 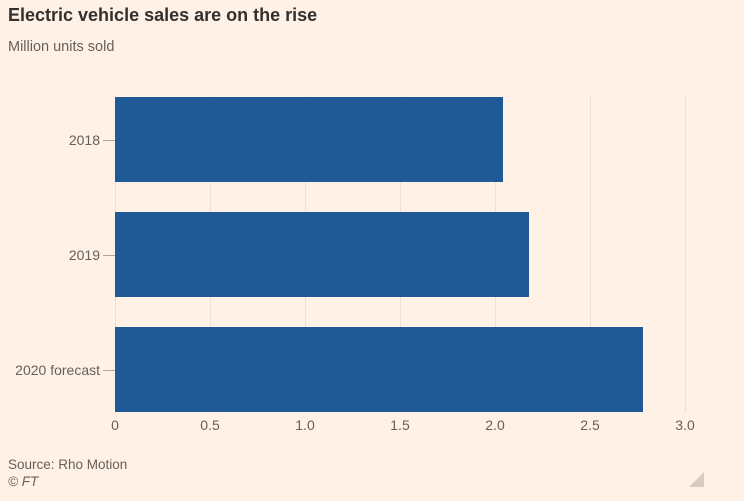 I want to click on category-labels: 2018 2019 2020 forecast, so click(x=57, y=254).